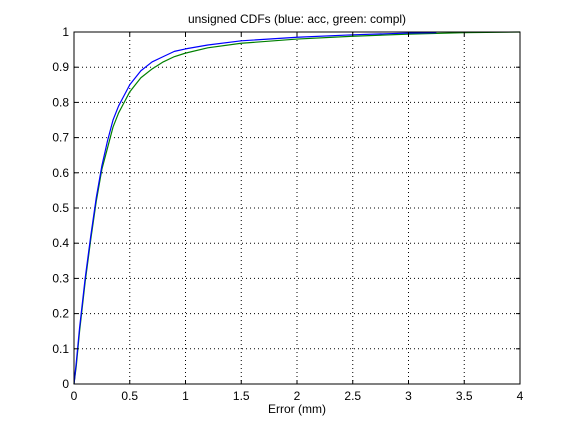  Describe the element at coordinates (65, 384) in the screenshot. I see `y-tick-label: 0` at that location.